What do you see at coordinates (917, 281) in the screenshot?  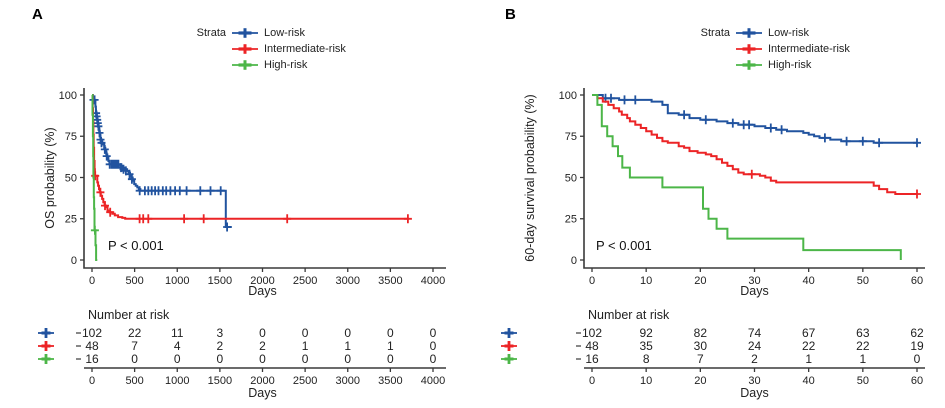 I see `x-tick-label: 60` at bounding box center [917, 281].